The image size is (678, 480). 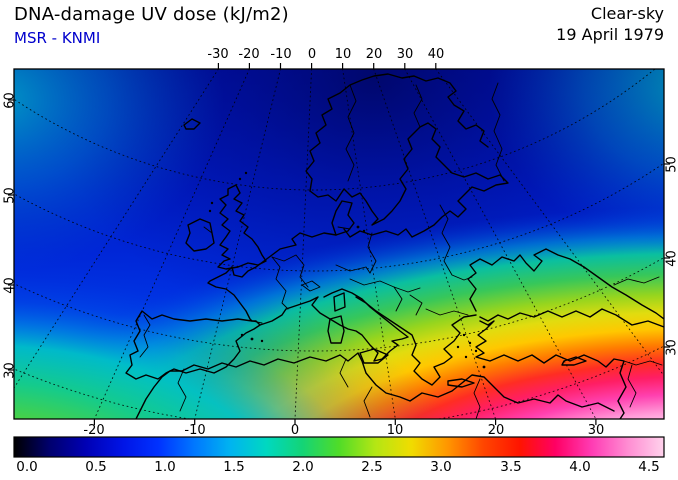 What do you see at coordinates (27, 467) in the screenshot?
I see `colorbar-label: 0.0` at bounding box center [27, 467].